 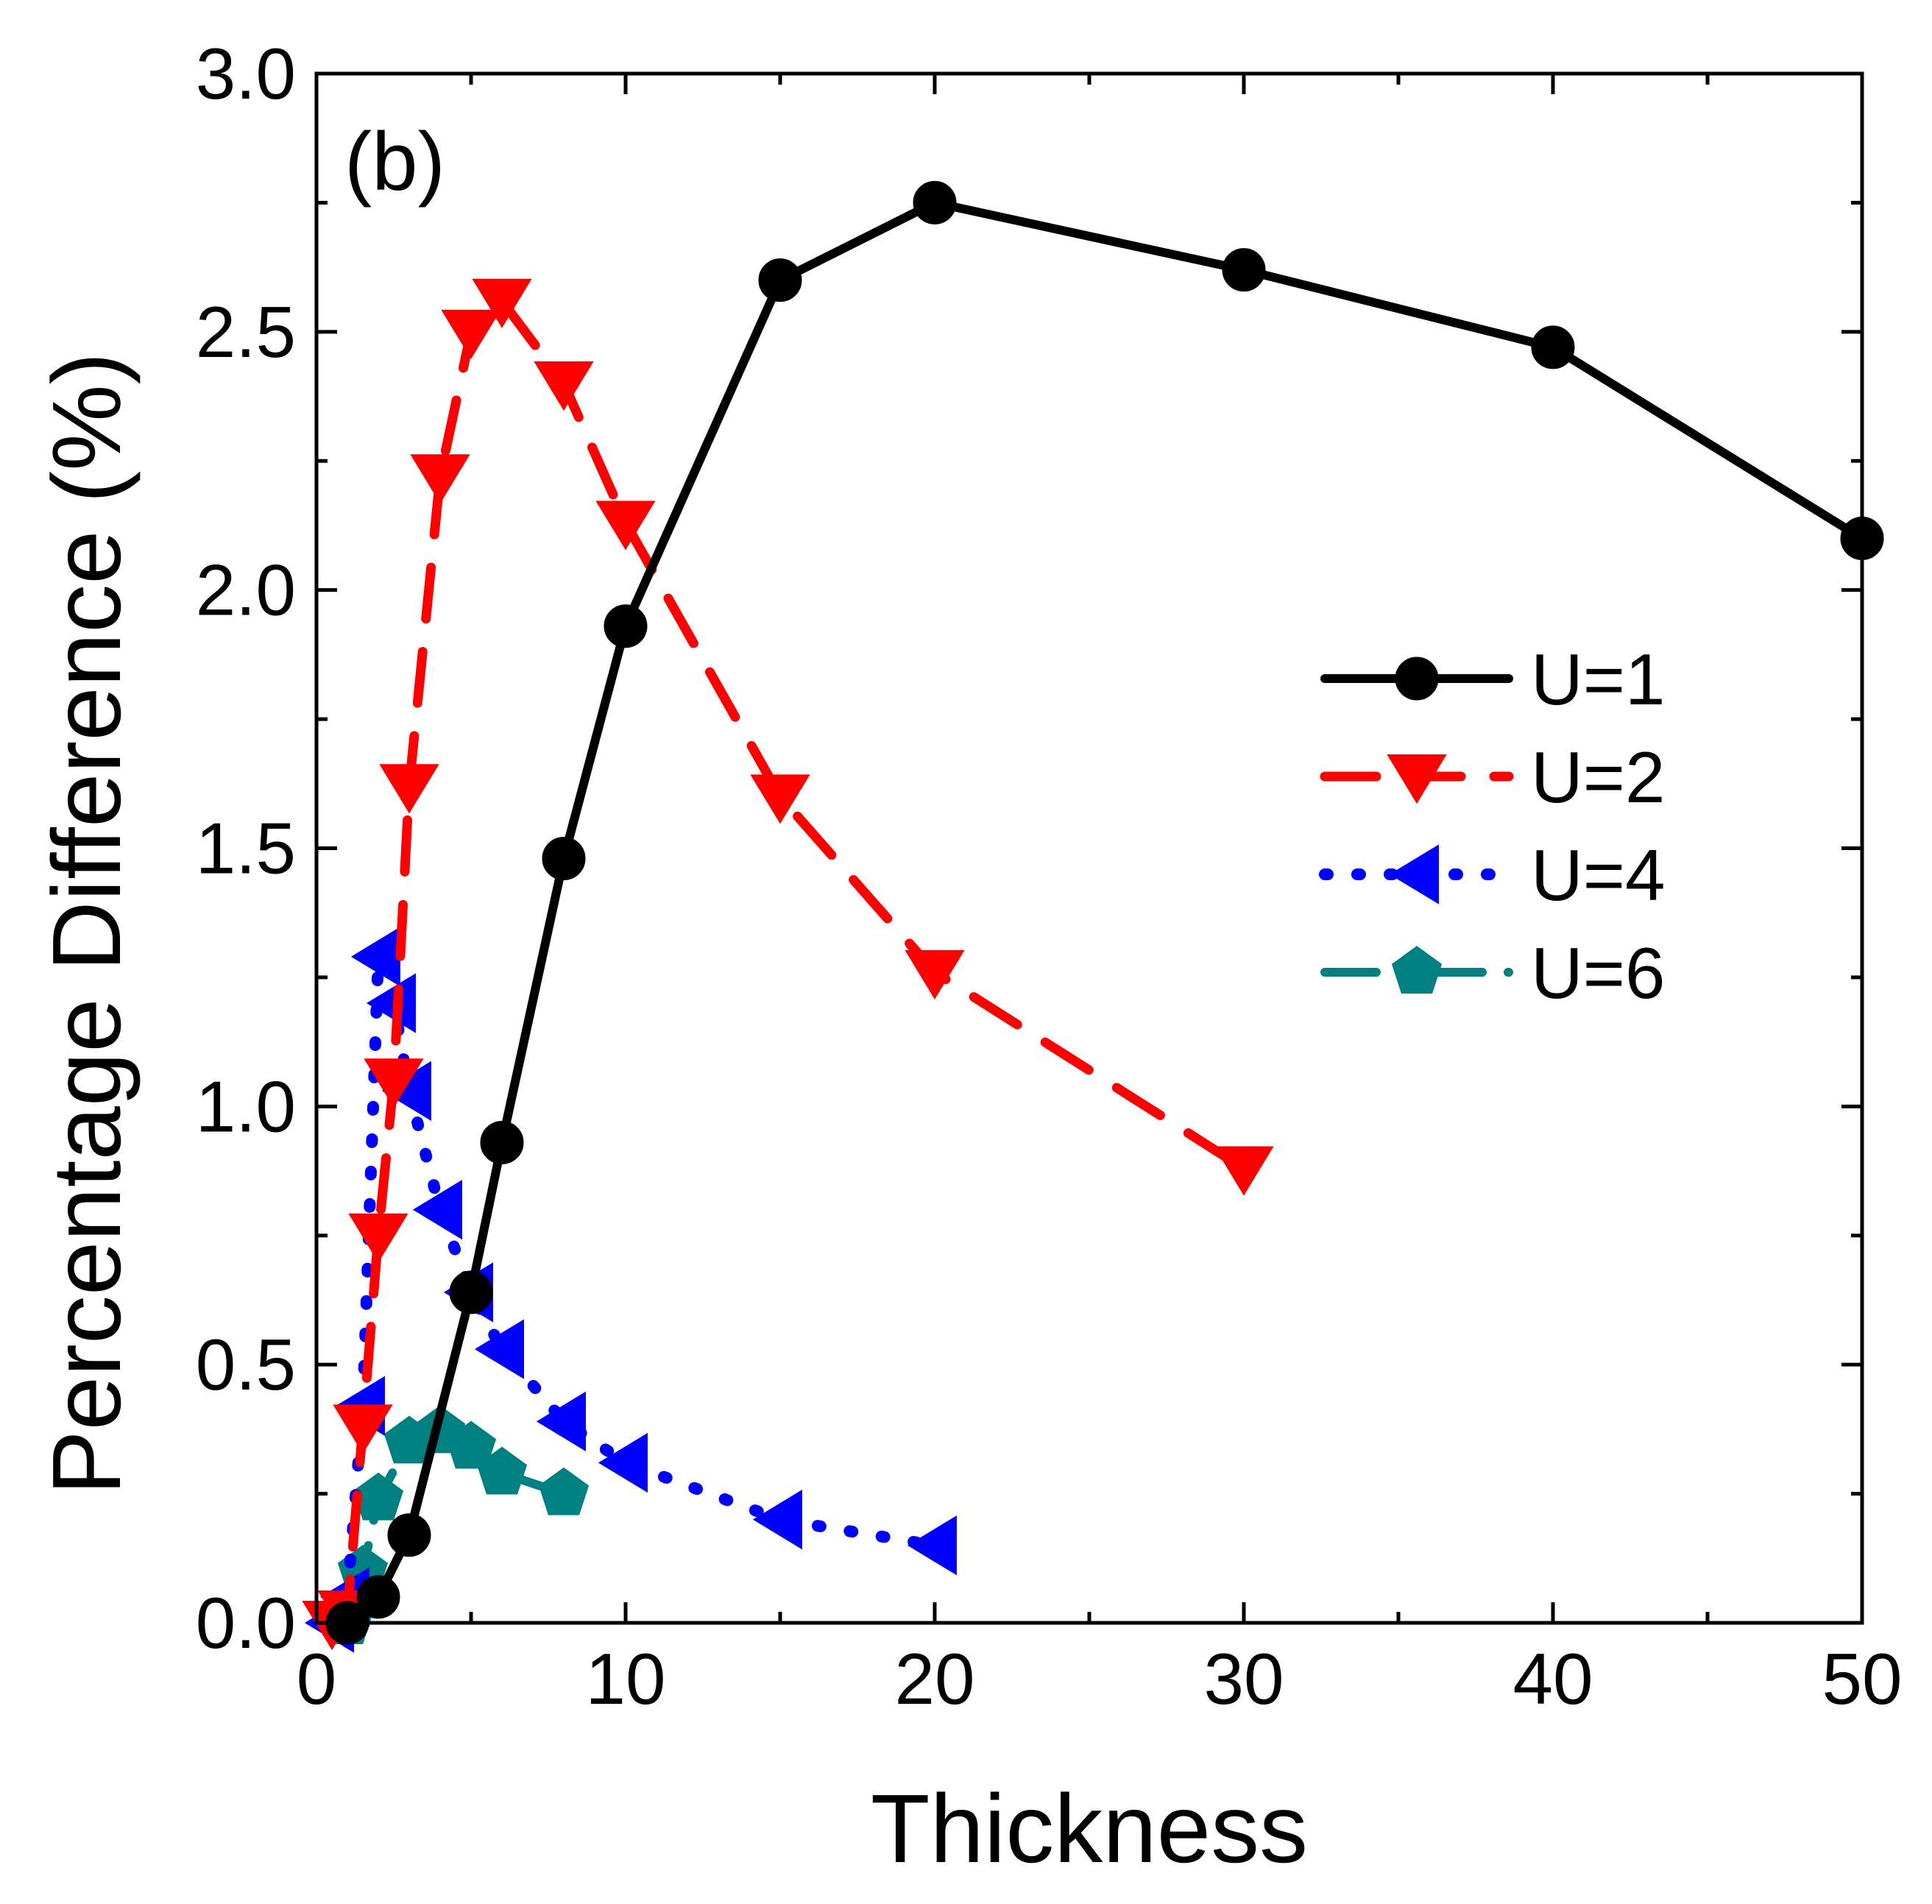 What do you see at coordinates (1493, 679) in the screenshot?
I see `legend-item: U=1` at bounding box center [1493, 679].